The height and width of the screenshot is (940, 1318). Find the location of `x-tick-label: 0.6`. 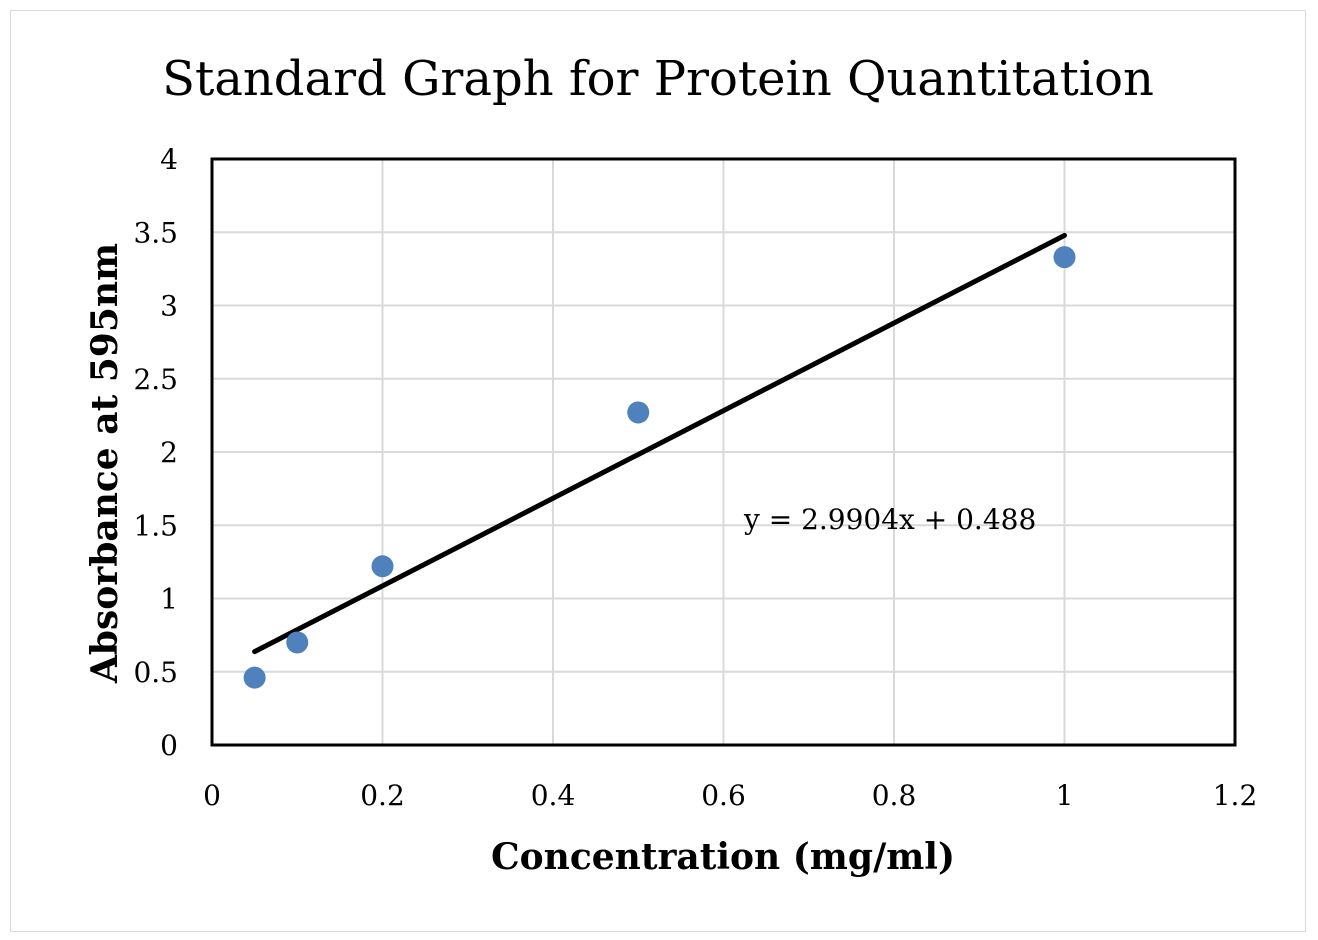

x-tick-label: 0.6 is located at coordinates (723, 795).